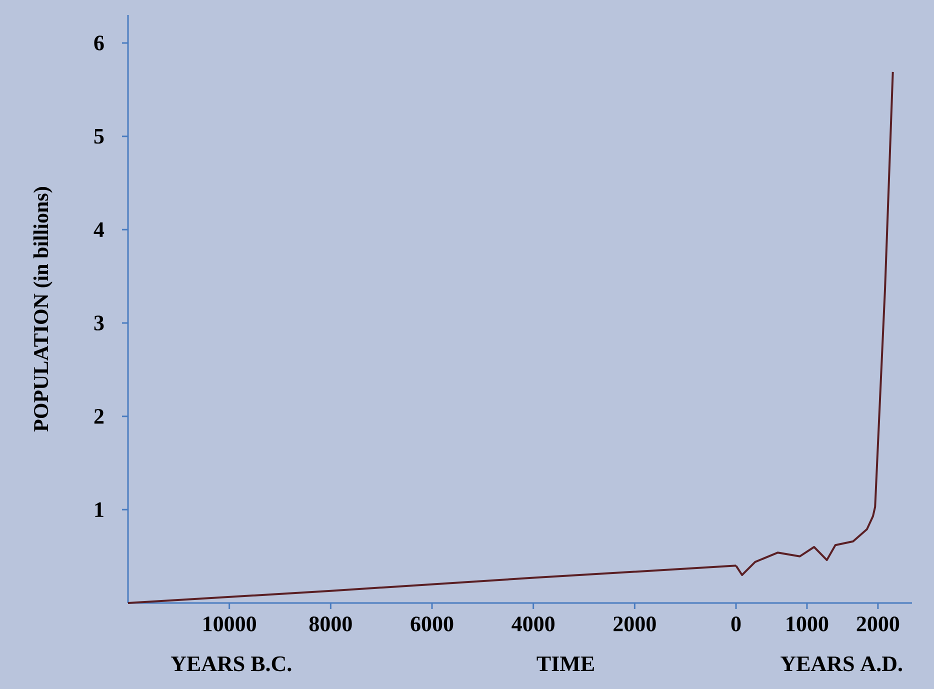 The width and height of the screenshot is (934, 689). Describe the element at coordinates (42, 309) in the screenshot. I see `y-axis-title: POPULATION (in billions)` at that location.